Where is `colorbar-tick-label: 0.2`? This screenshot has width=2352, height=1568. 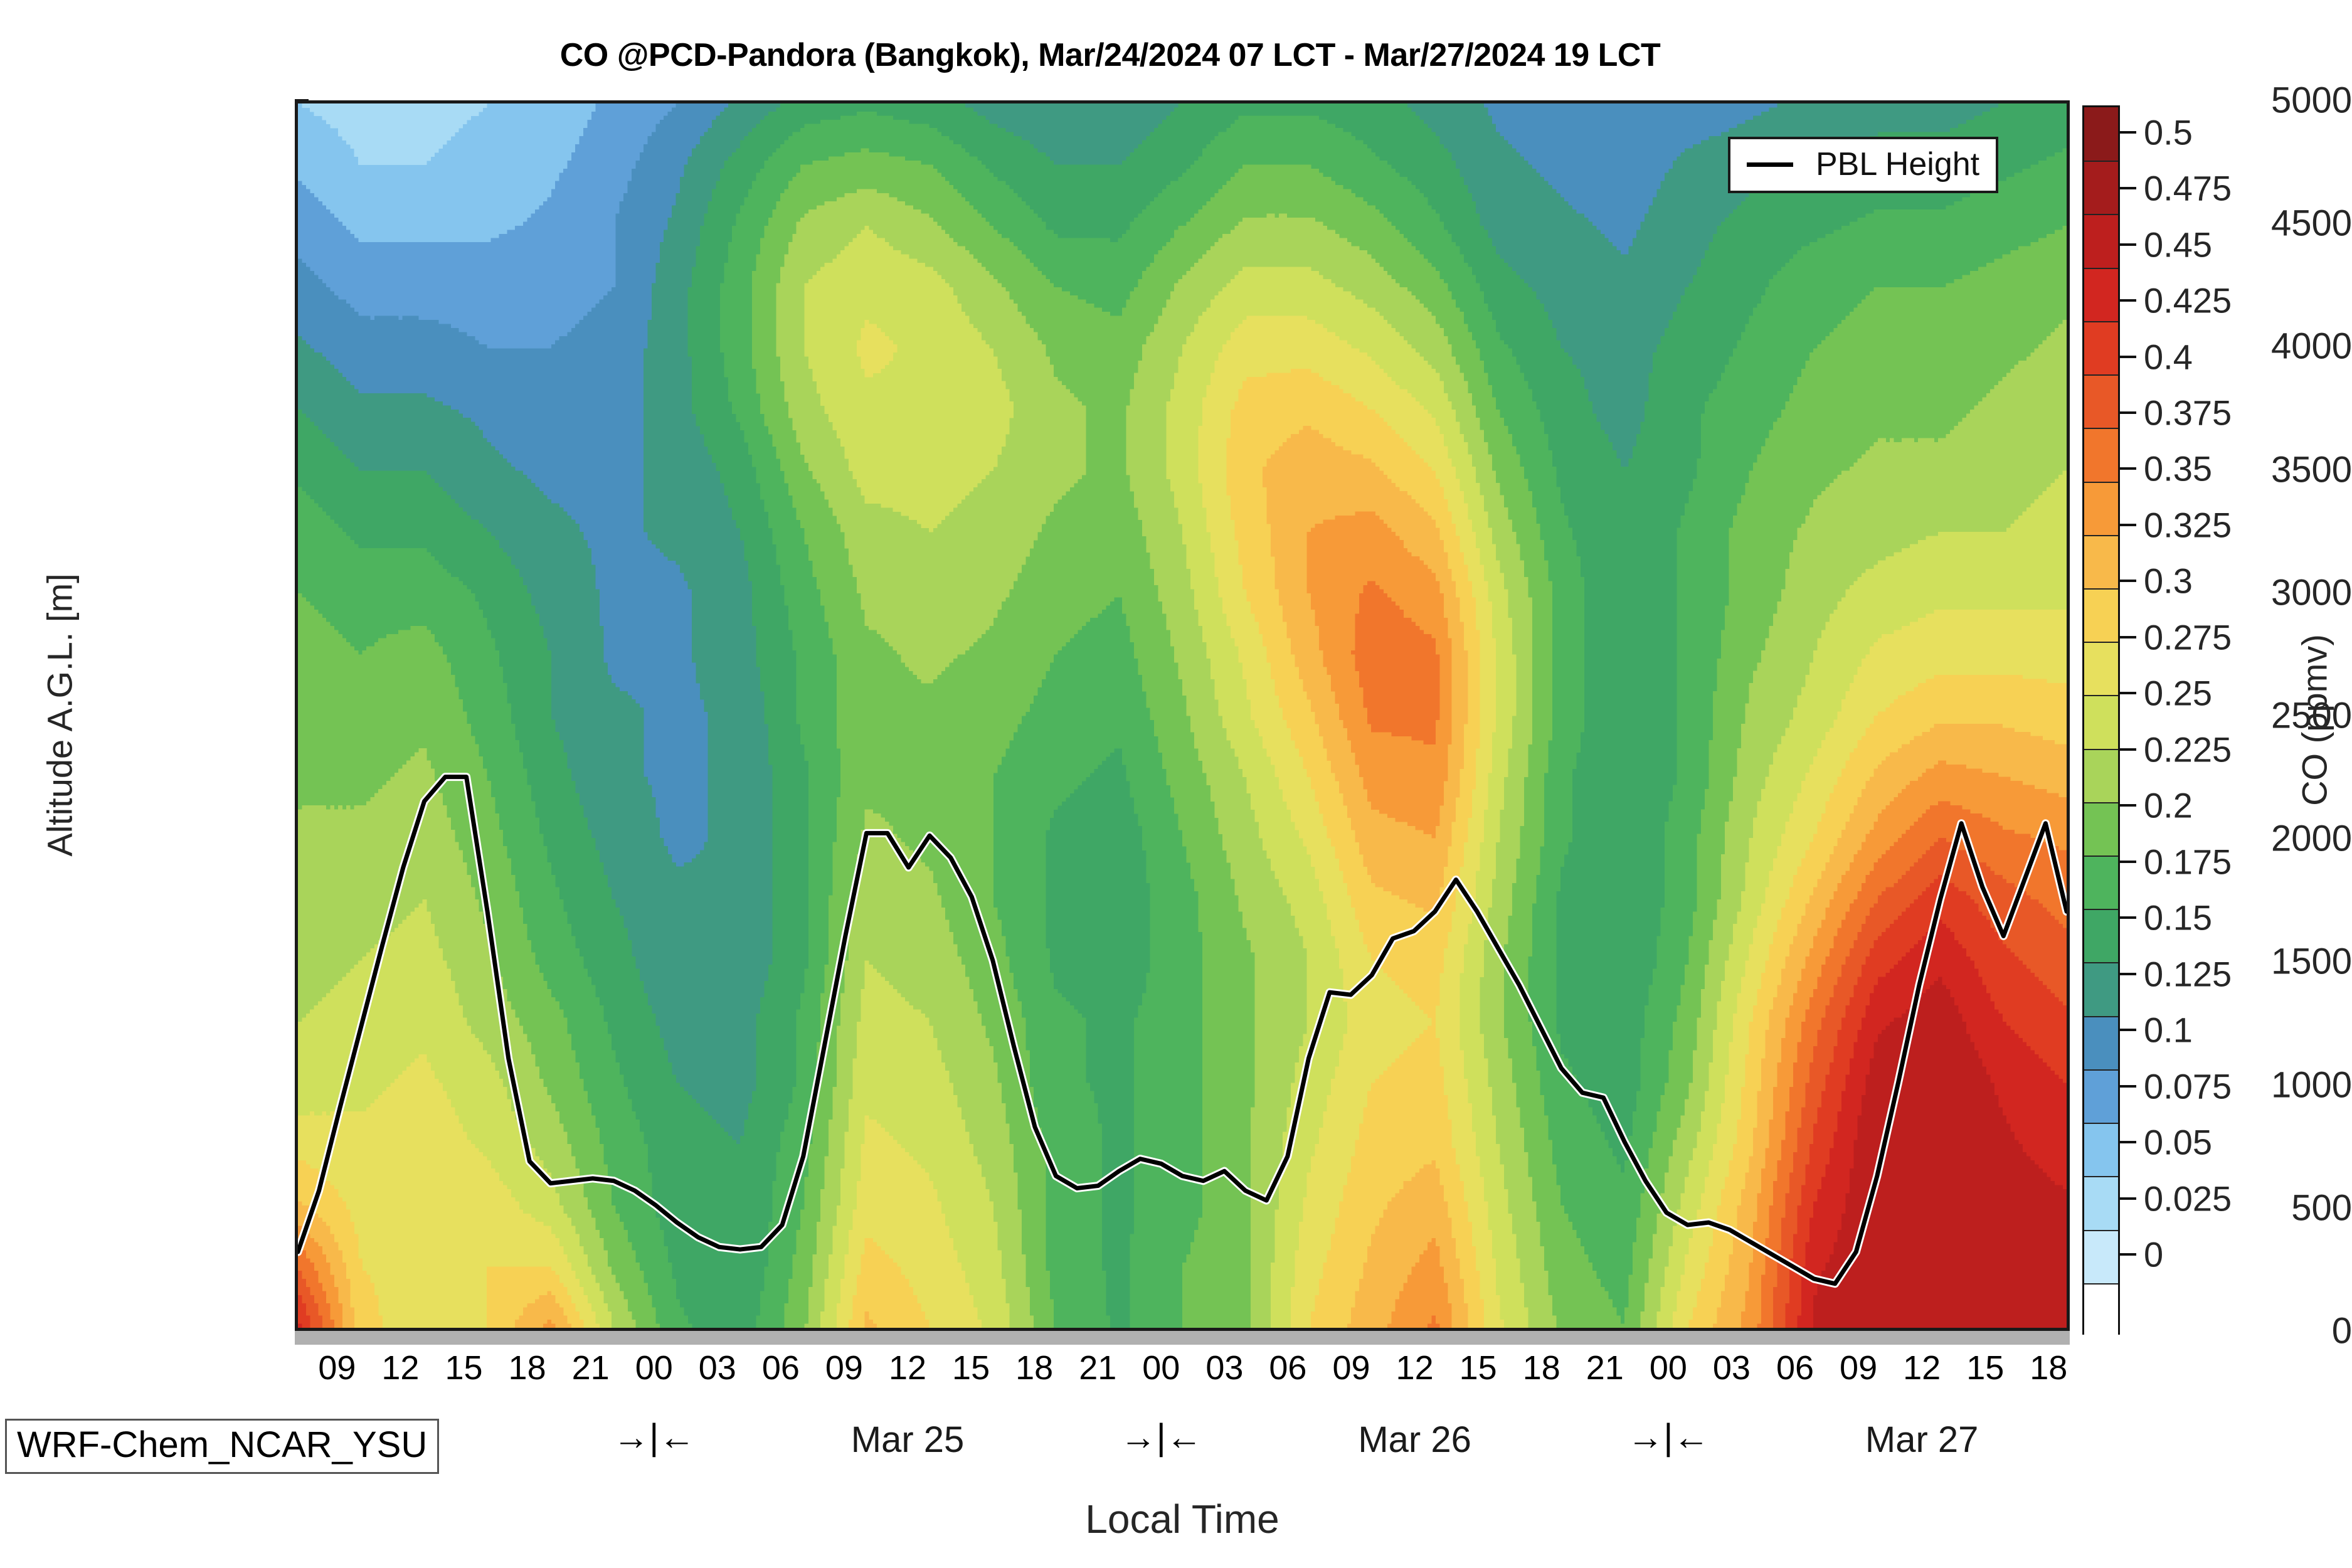 colorbar-tick-label: 0.2 is located at coordinates (2168, 805).